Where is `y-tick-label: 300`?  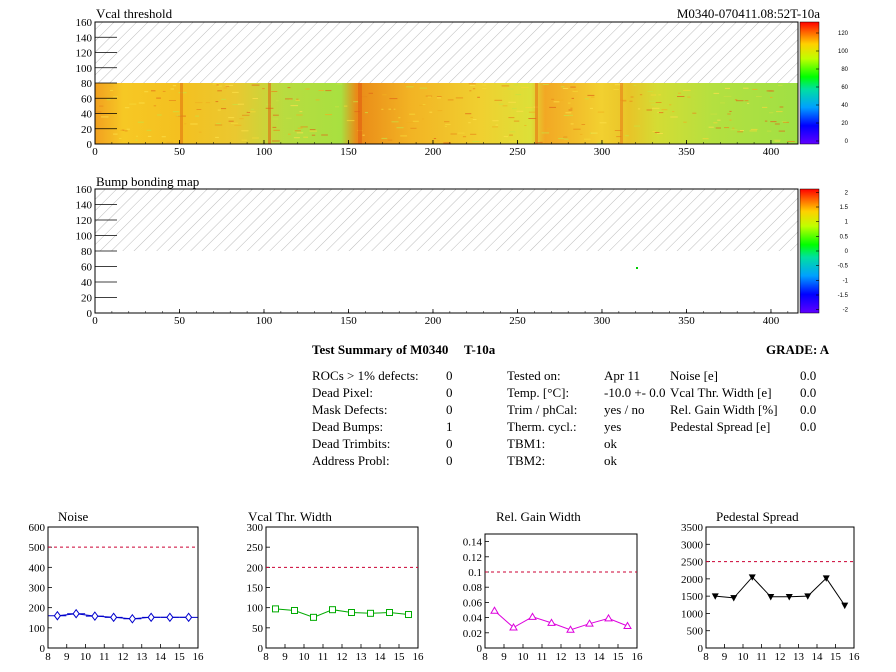
y-tick-label: 300 is located at coordinates (255, 528).